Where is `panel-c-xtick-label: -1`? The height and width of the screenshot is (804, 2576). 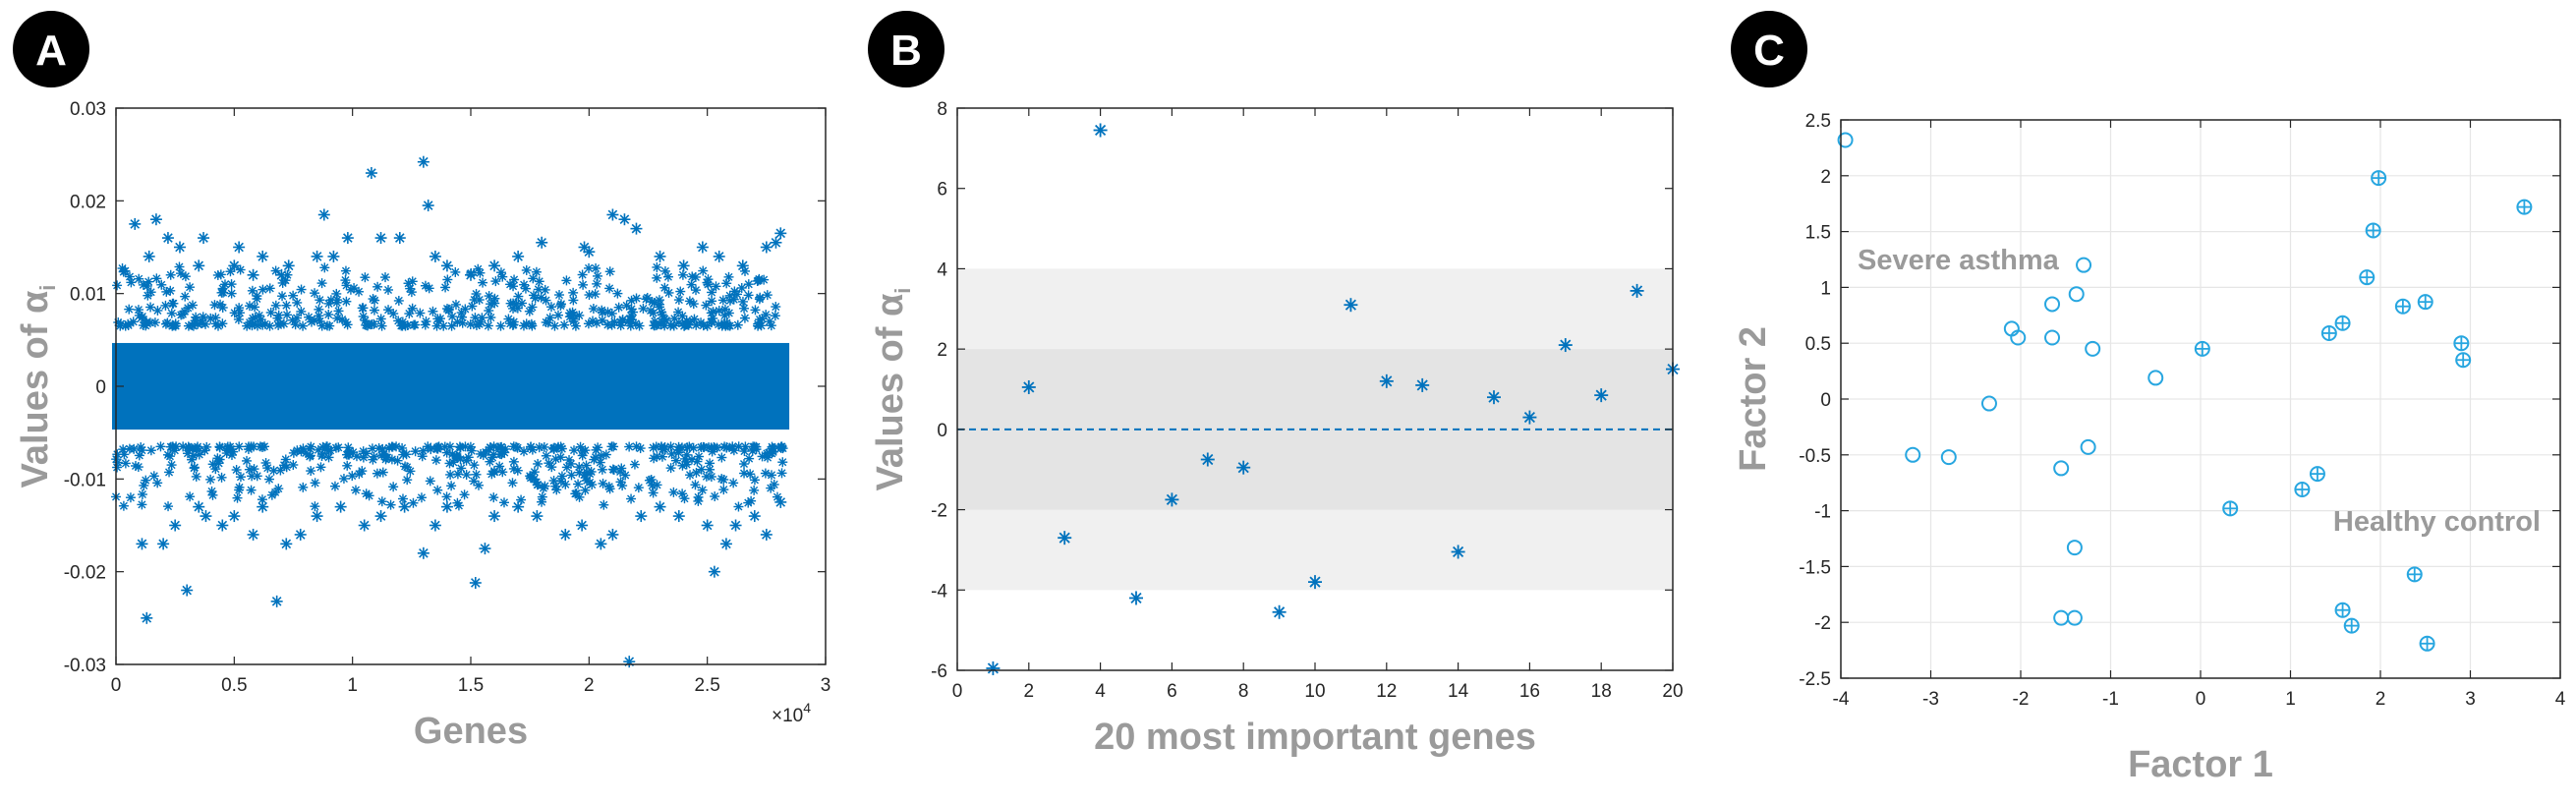 panel-c-xtick-label: -1 is located at coordinates (2111, 700).